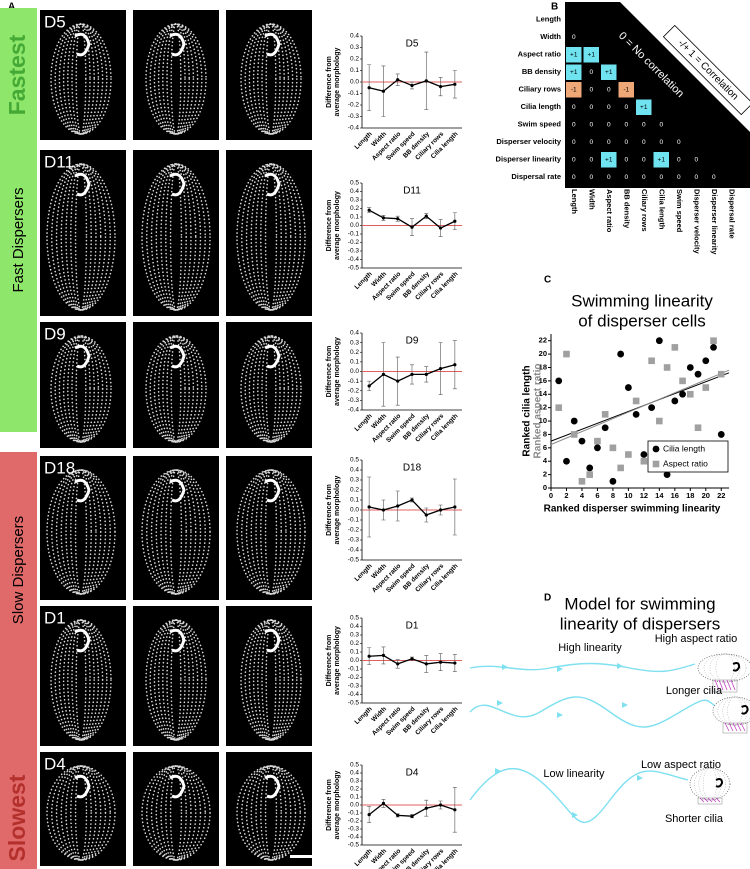 Image resolution: width=750 pixels, height=869 pixels. I want to click on y-tick-label: 22, so click(543, 340).